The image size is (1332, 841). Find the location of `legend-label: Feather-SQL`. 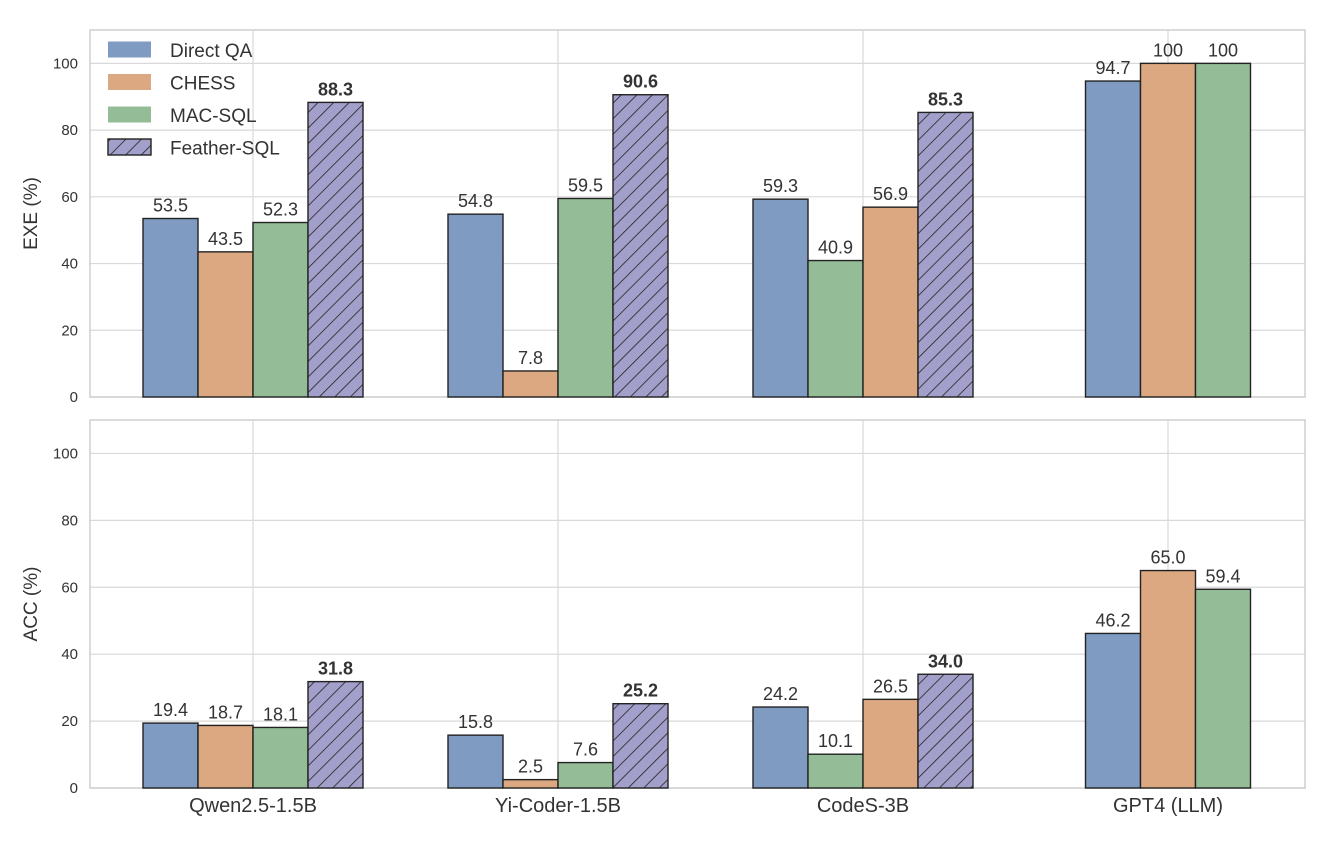

legend-label: Feather-SQL is located at coordinates (225, 149).